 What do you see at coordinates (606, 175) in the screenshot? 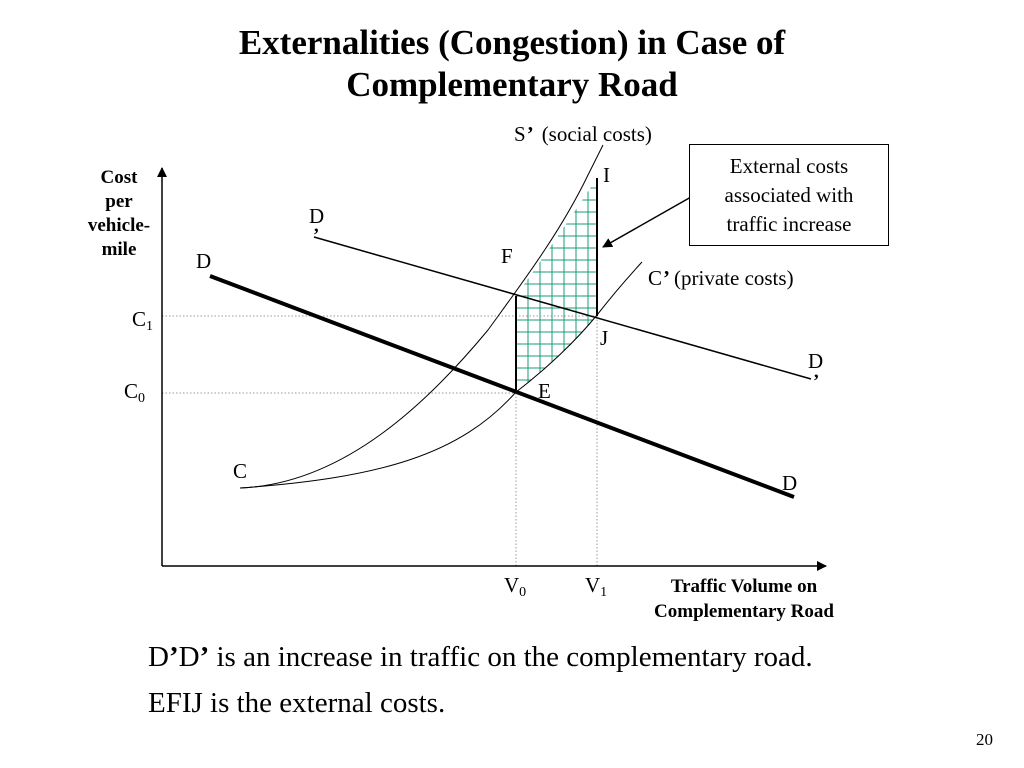
I see `point-i-label: I` at bounding box center [606, 175].